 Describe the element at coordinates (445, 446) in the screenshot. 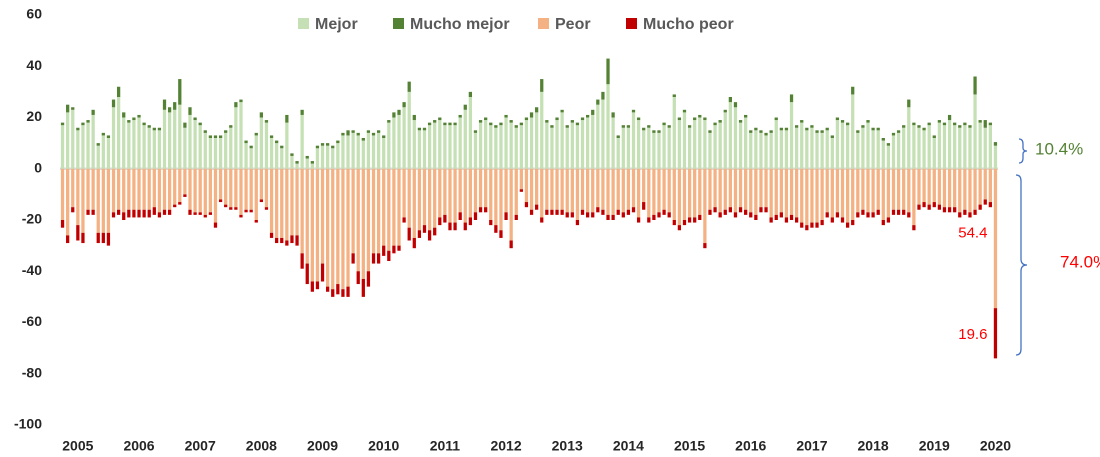

I see `x-tick-label: 2011` at that location.